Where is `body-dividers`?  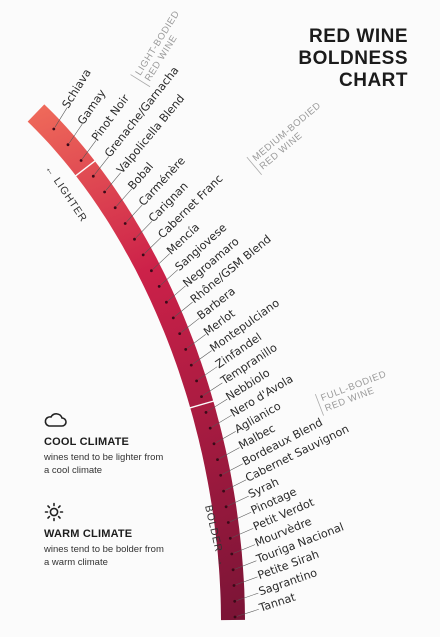
body-dividers is located at coordinates (144, 284).